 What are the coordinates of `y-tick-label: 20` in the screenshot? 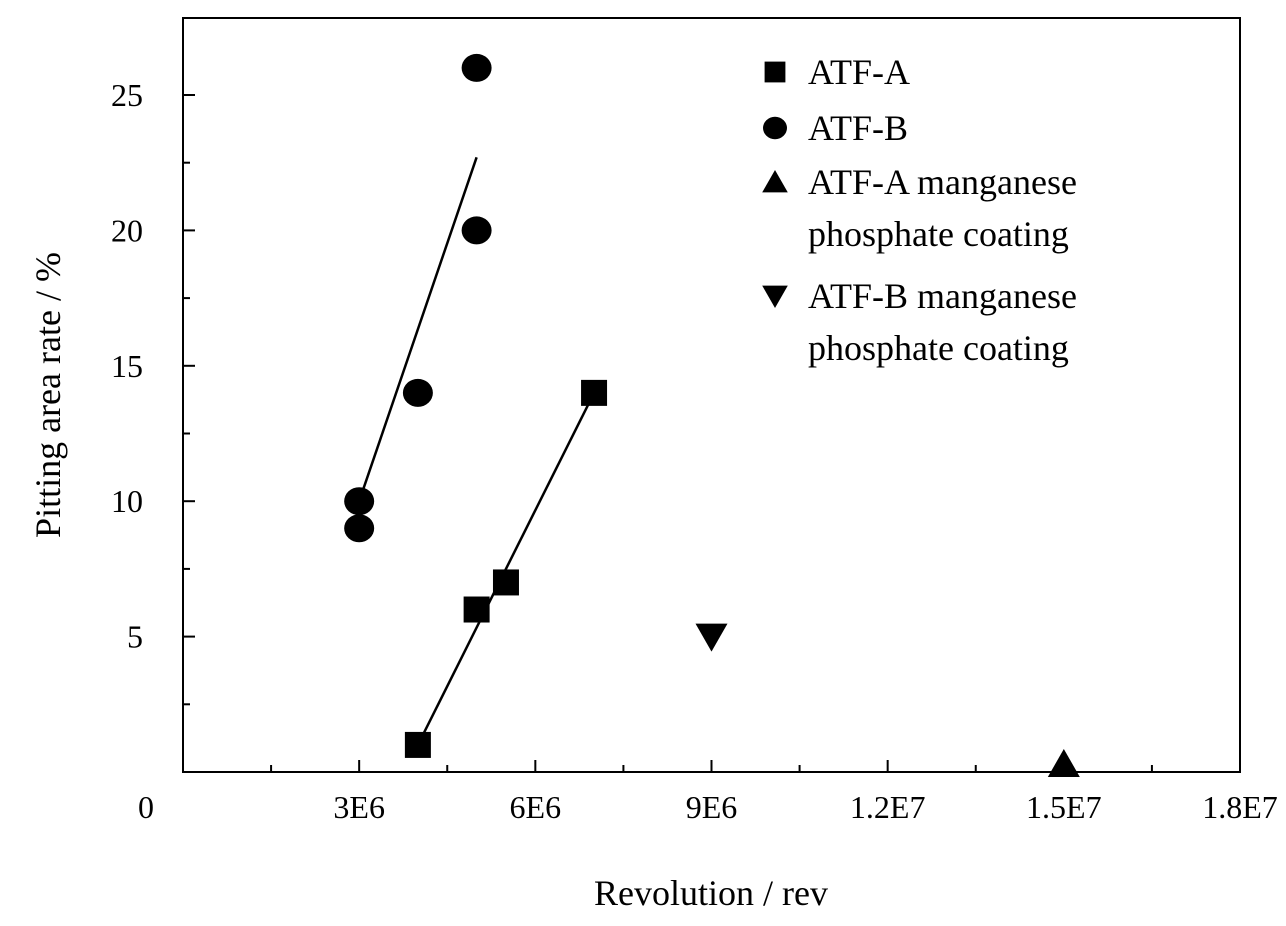 It's located at (127, 230).